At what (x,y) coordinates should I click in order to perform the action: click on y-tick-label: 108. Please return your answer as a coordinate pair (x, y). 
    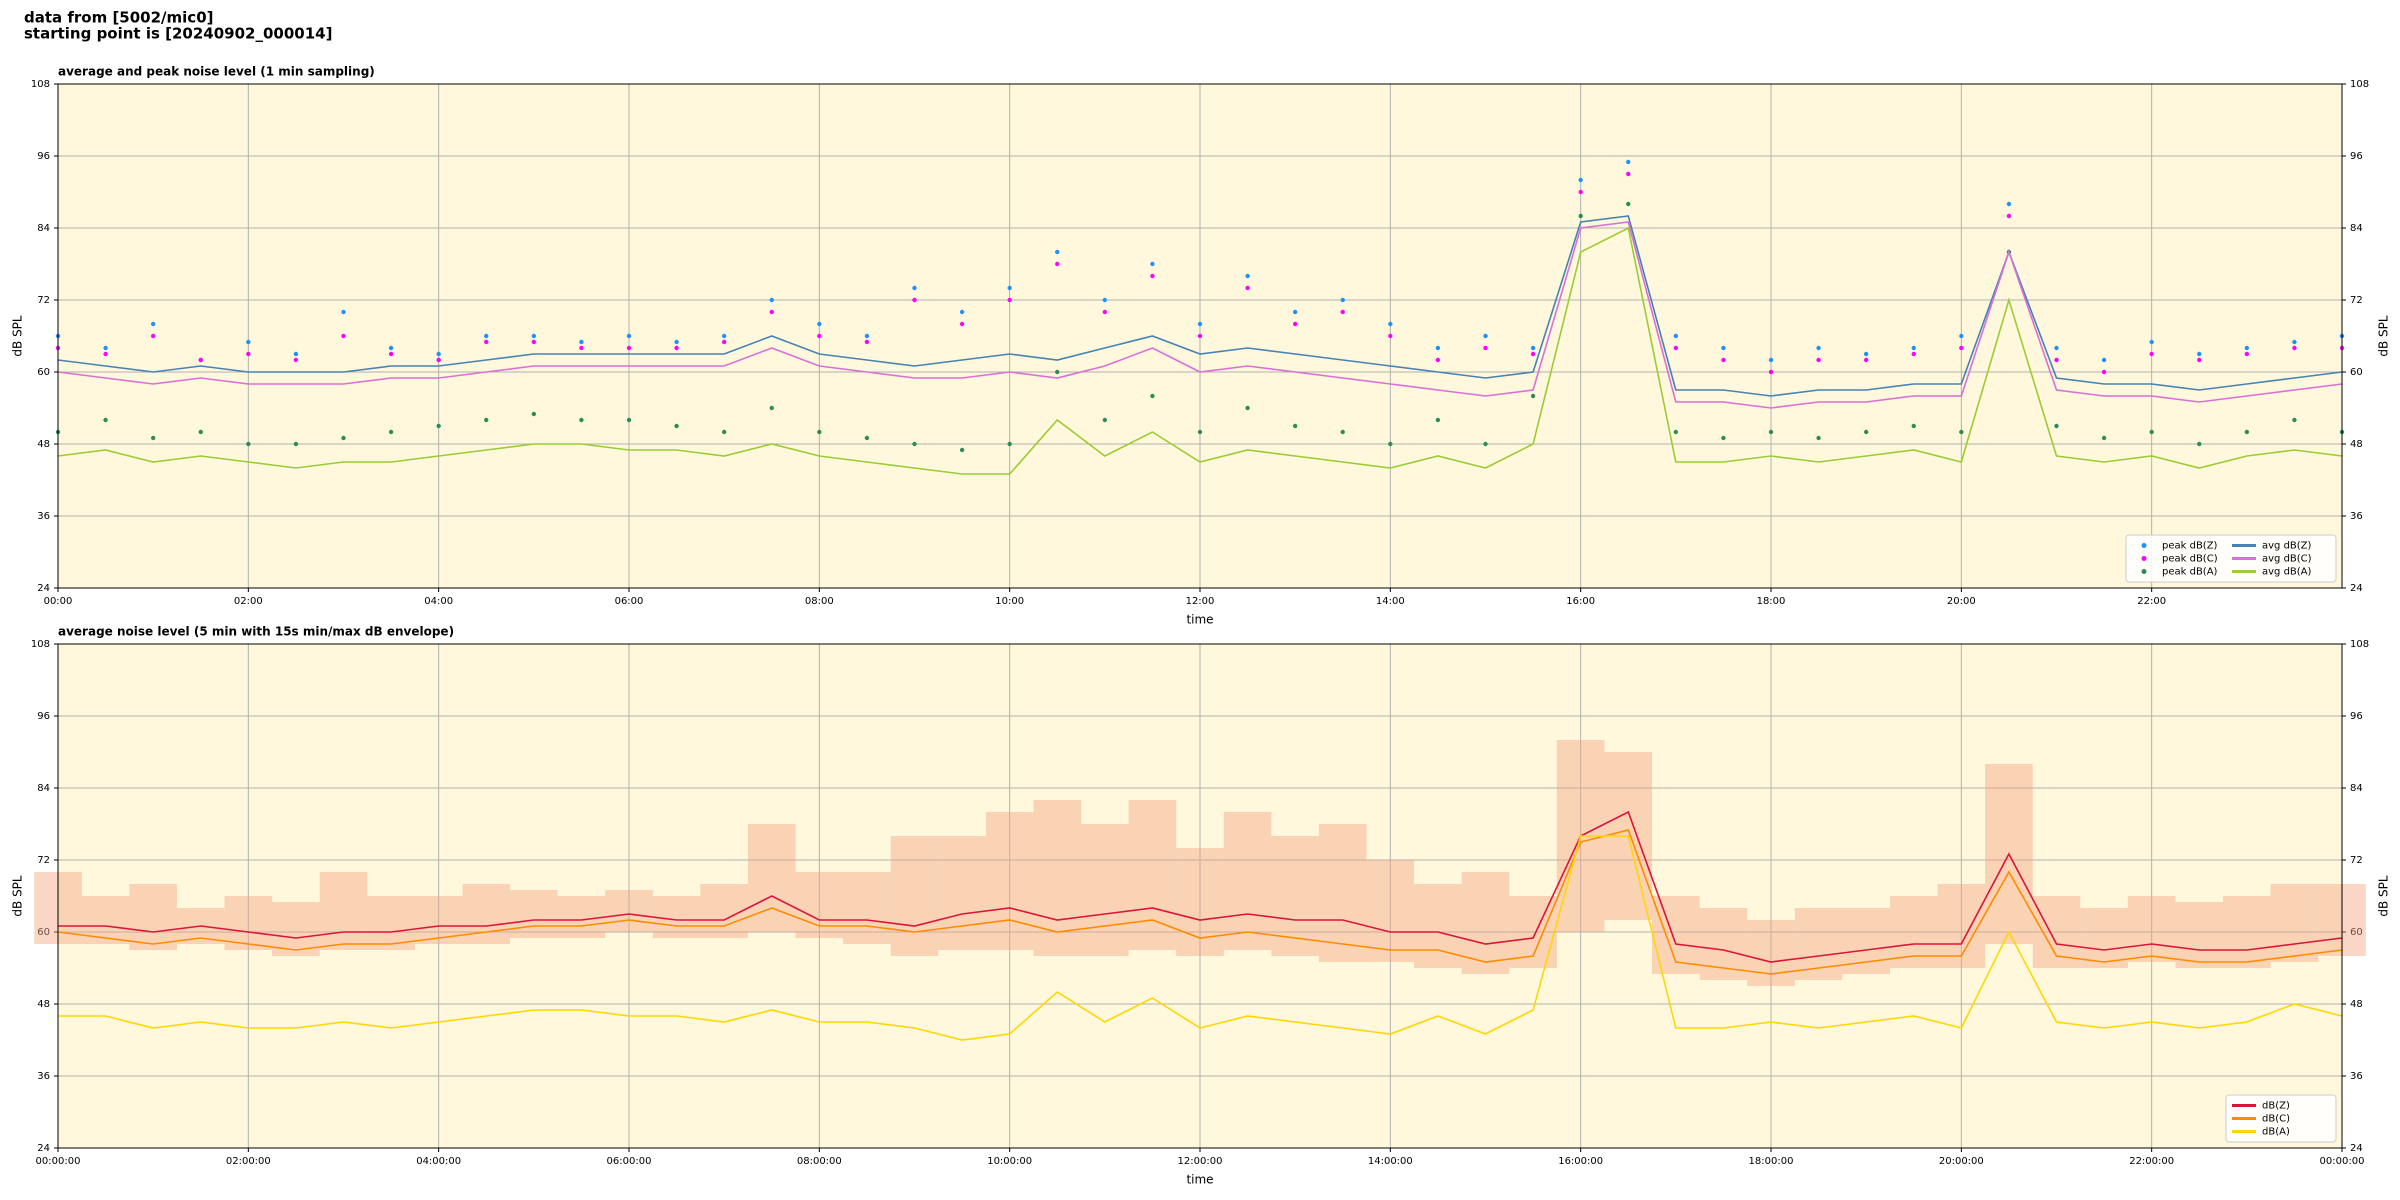
    Looking at the image, I should click on (2359, 84).